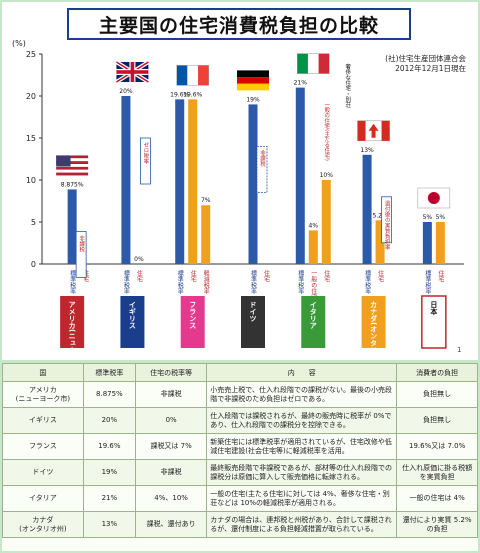 The width and height of the screenshot is (480, 553). I want to click on bar-axis-label: 軽減税率, so click(205, 282).